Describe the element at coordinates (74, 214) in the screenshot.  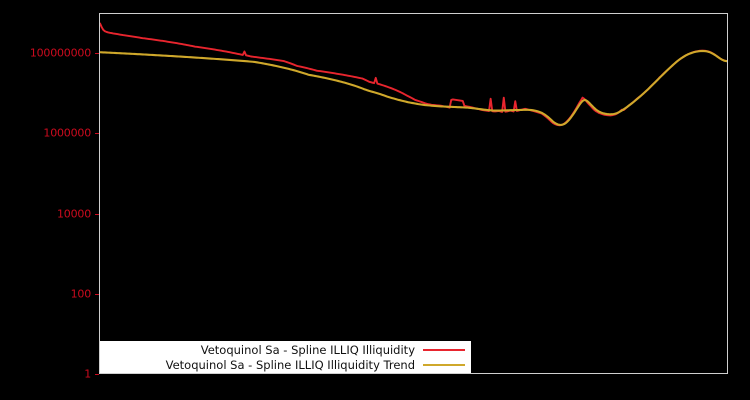
I see `y-axis-tick-label: 10000` at that location.